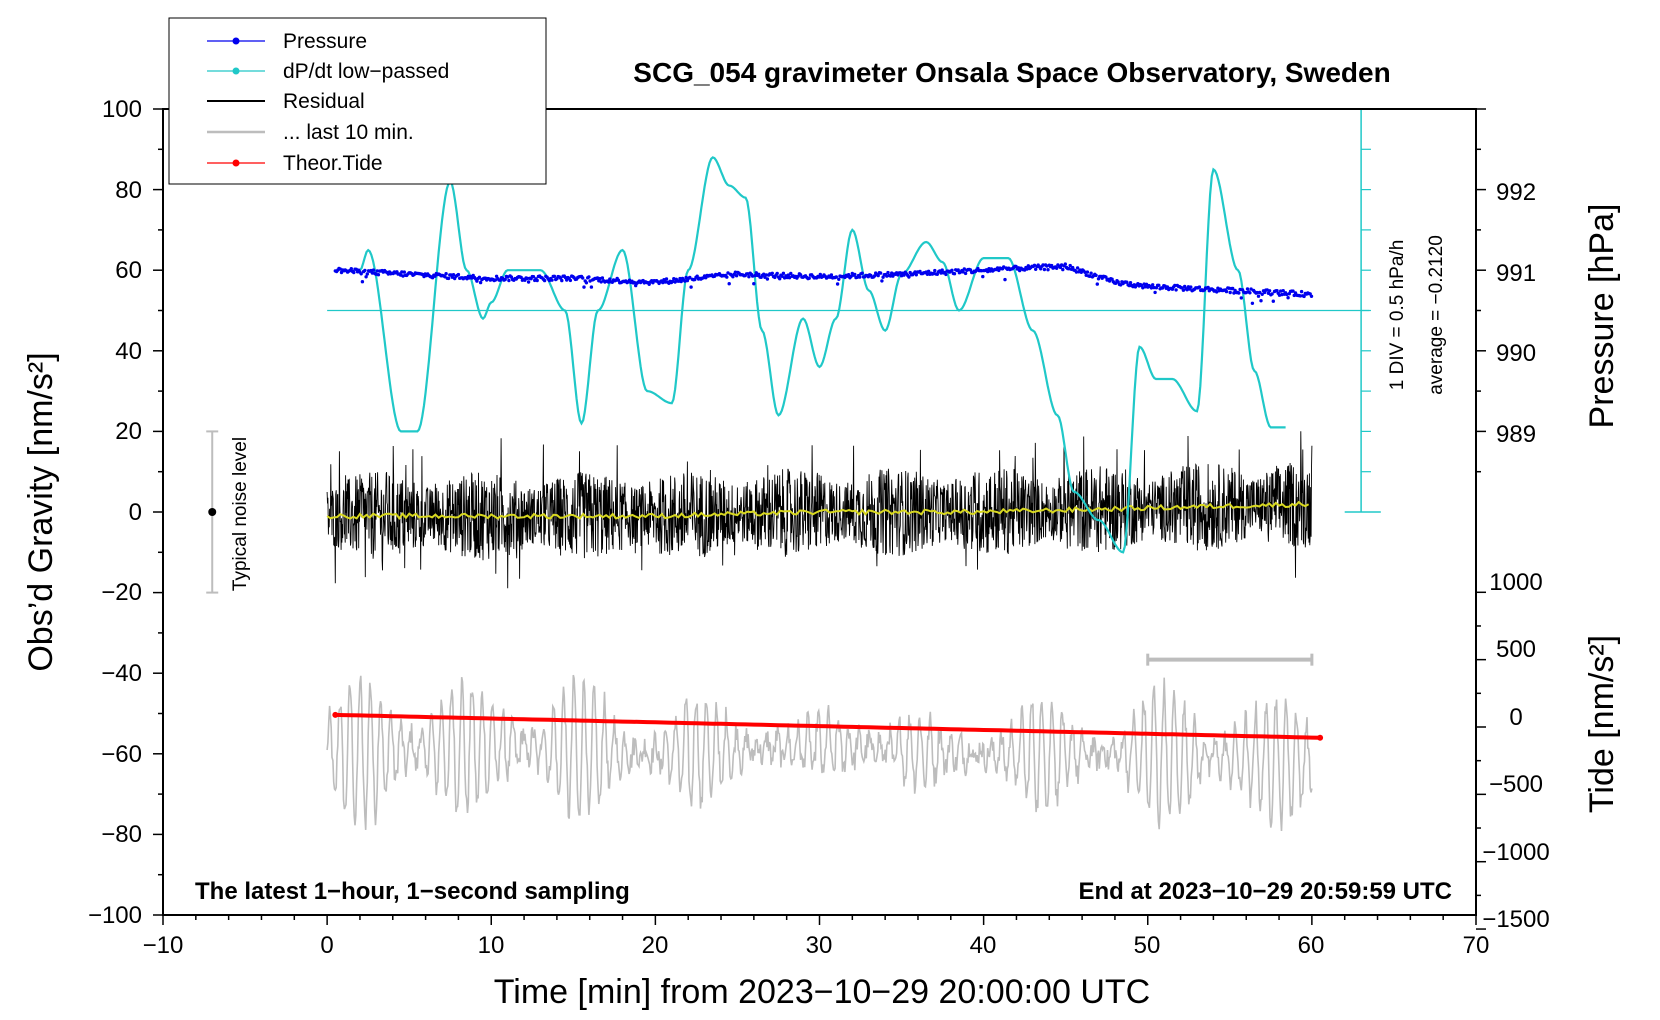  Describe the element at coordinates (135, 512) in the screenshot. I see `y-tick-label: 0` at that location.